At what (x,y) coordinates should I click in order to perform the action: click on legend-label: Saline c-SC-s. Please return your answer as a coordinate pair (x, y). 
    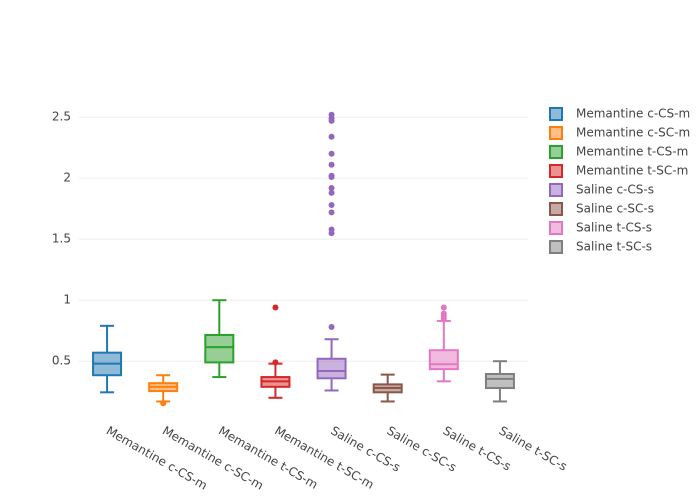
    Looking at the image, I should click on (615, 209).